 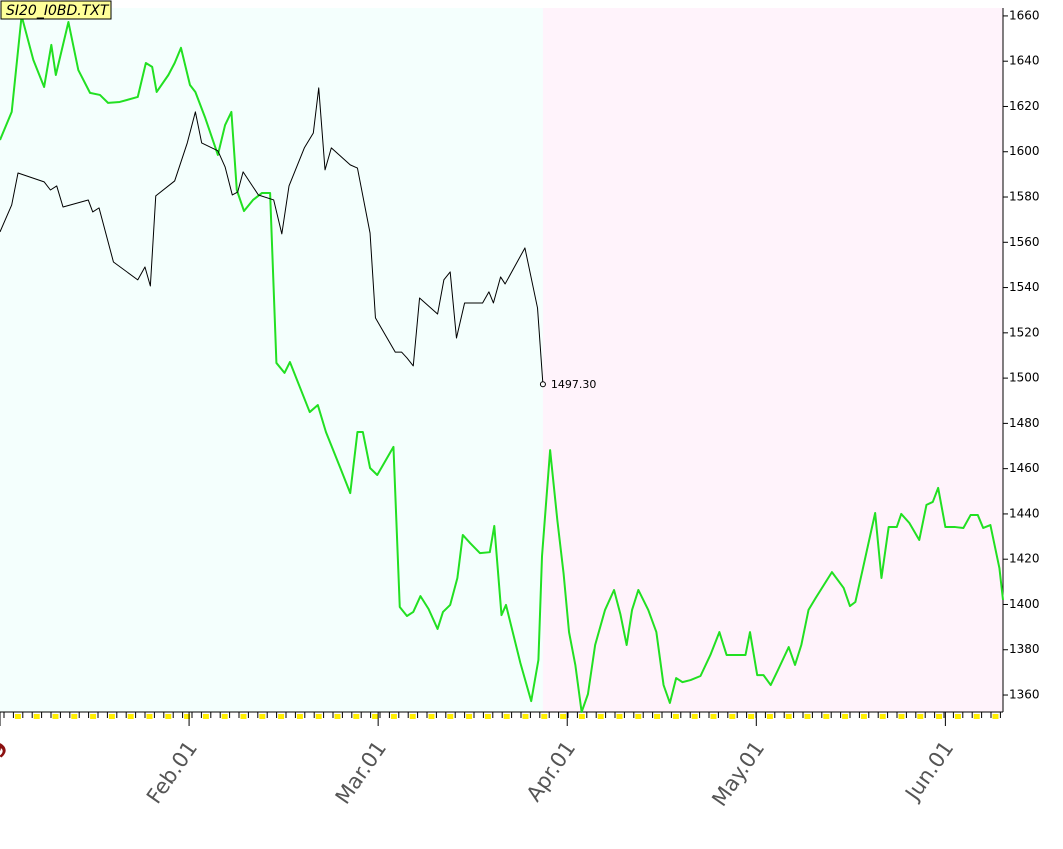 I want to click on y-tick-label: 1440, so click(x=1024, y=513).